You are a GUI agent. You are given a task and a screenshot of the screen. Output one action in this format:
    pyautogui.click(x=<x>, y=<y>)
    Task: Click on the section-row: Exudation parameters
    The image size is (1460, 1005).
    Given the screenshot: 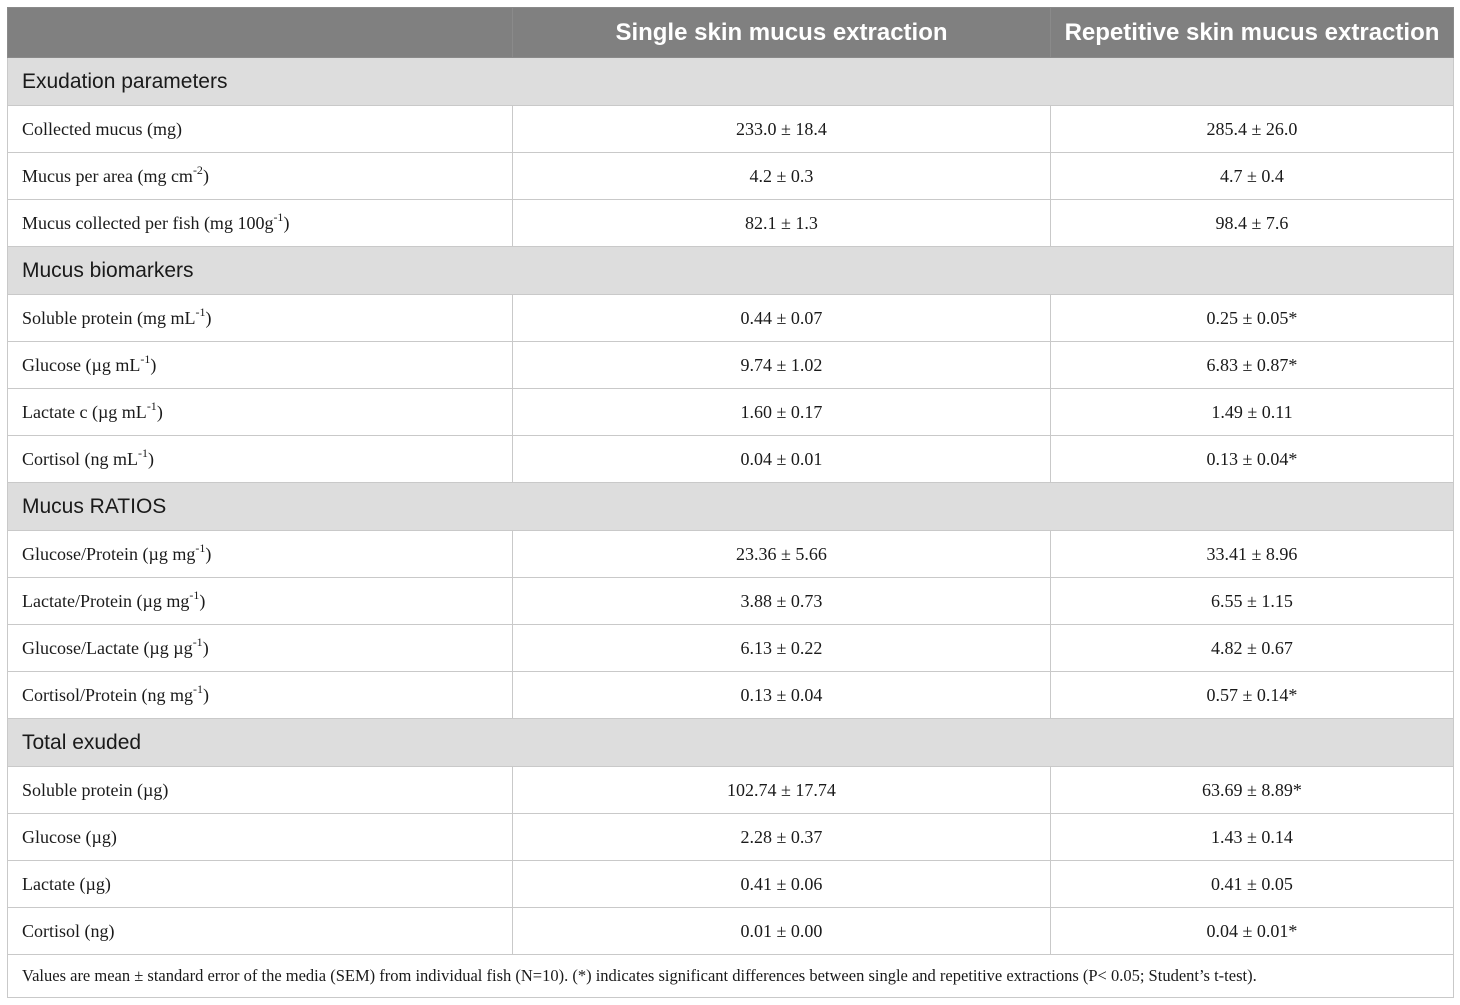 What is the action you would take?
    pyautogui.click(x=730, y=81)
    